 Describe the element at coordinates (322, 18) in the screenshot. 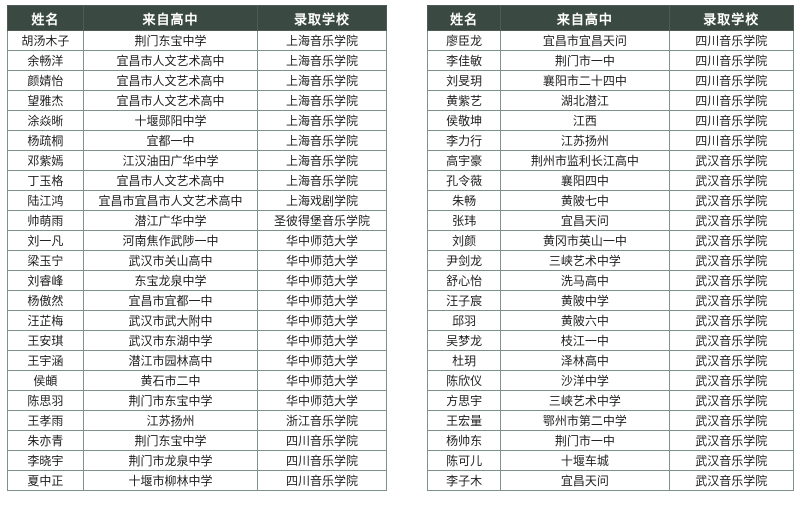

I see `column-header-admitted-school: 录取学校` at that location.